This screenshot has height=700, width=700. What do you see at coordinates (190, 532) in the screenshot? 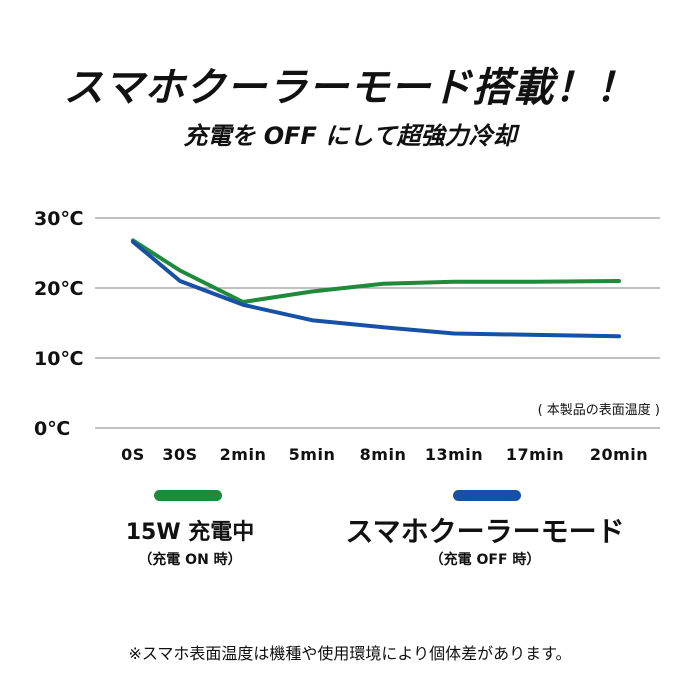
I see `legend-label-charging: 15W 充電中` at bounding box center [190, 532].